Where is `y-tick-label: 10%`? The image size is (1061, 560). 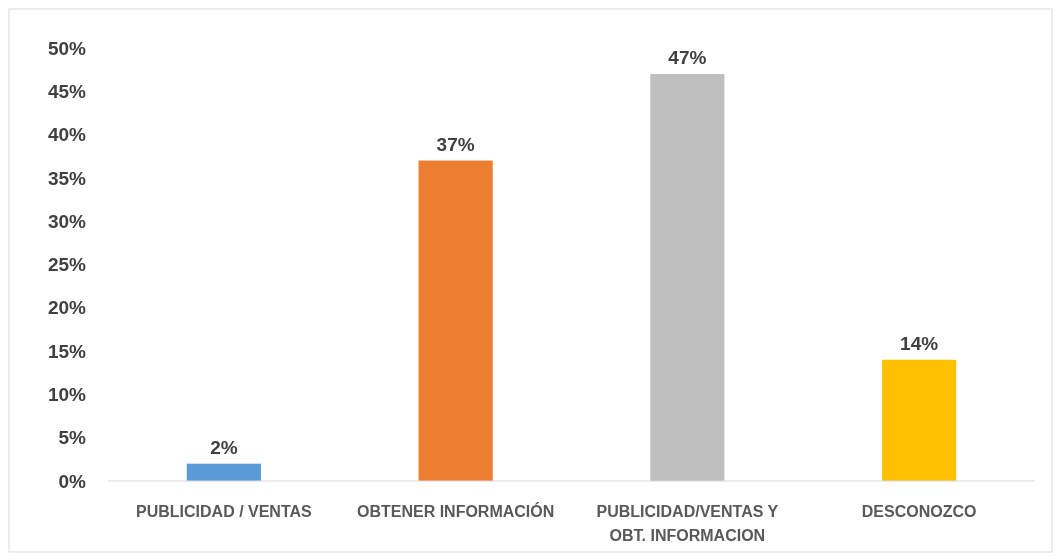
y-tick-label: 10% is located at coordinates (67, 395).